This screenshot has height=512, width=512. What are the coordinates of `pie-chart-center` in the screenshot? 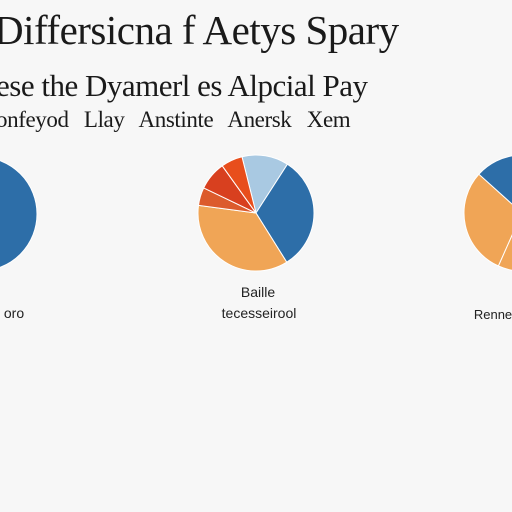 It's located at (256, 213).